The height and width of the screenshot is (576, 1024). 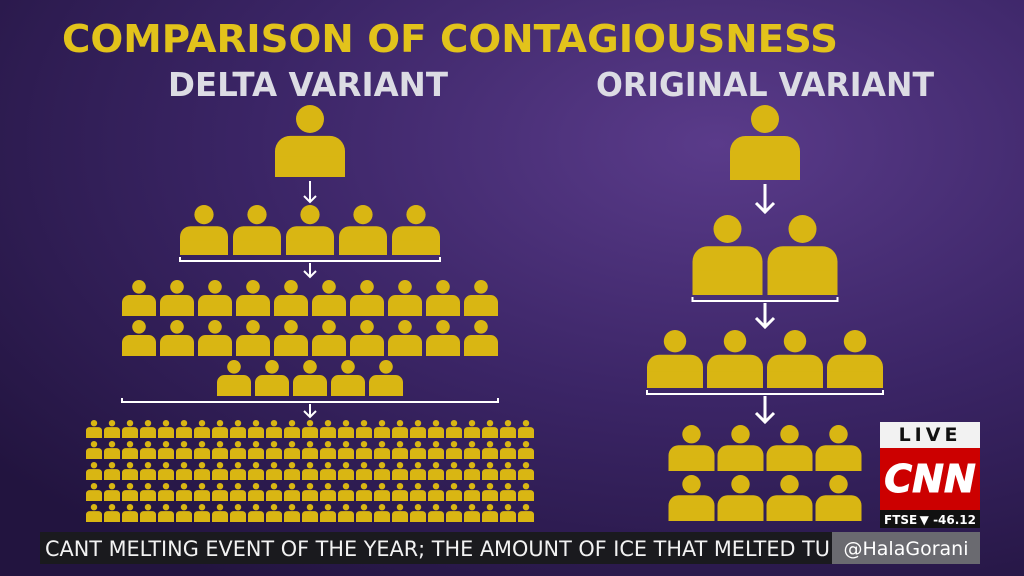 I want to click on panel-heading: ORIGINAL VARIANT, so click(x=765, y=84).